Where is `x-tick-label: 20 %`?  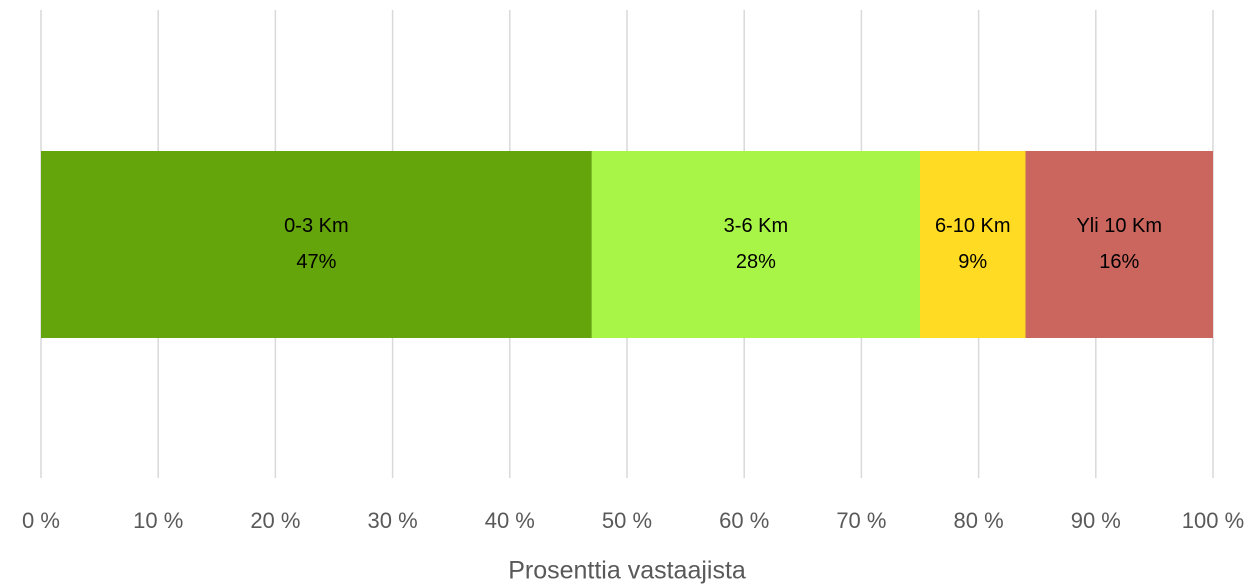 x-tick-label: 20 % is located at coordinates (275, 520).